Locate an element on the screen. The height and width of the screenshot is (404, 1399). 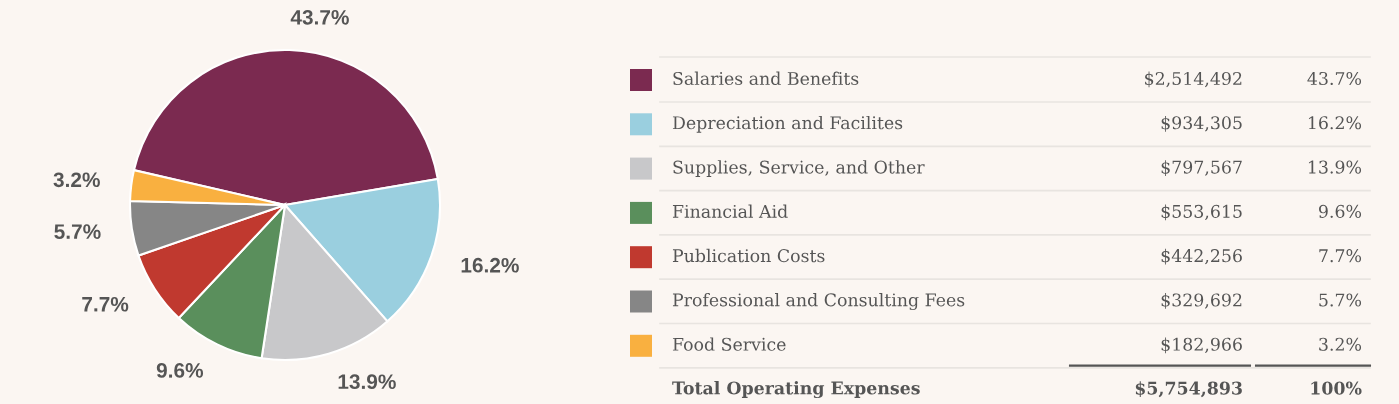
text: 100% is located at coordinates (1336, 388).